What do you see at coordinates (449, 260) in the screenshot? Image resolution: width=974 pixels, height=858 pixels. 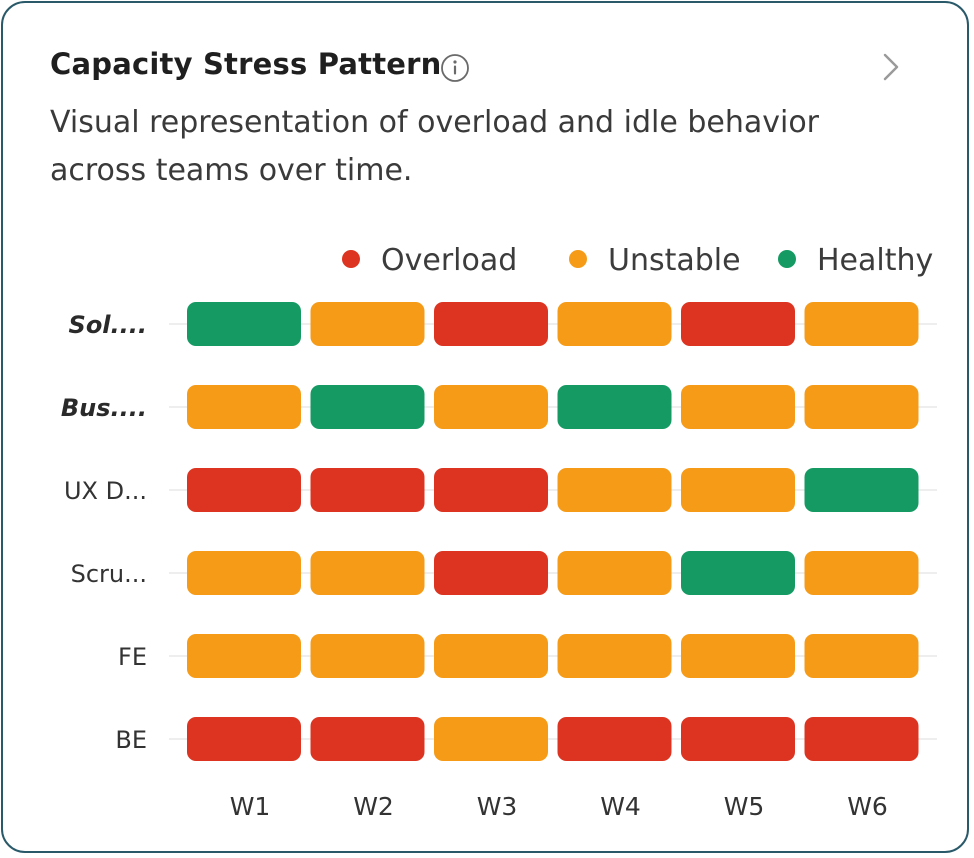 I see `legend-label: Overload` at bounding box center [449, 260].